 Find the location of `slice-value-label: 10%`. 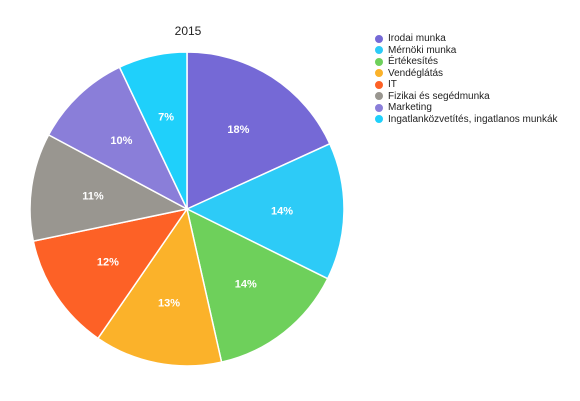

slice-value-label: 10% is located at coordinates (121, 141).